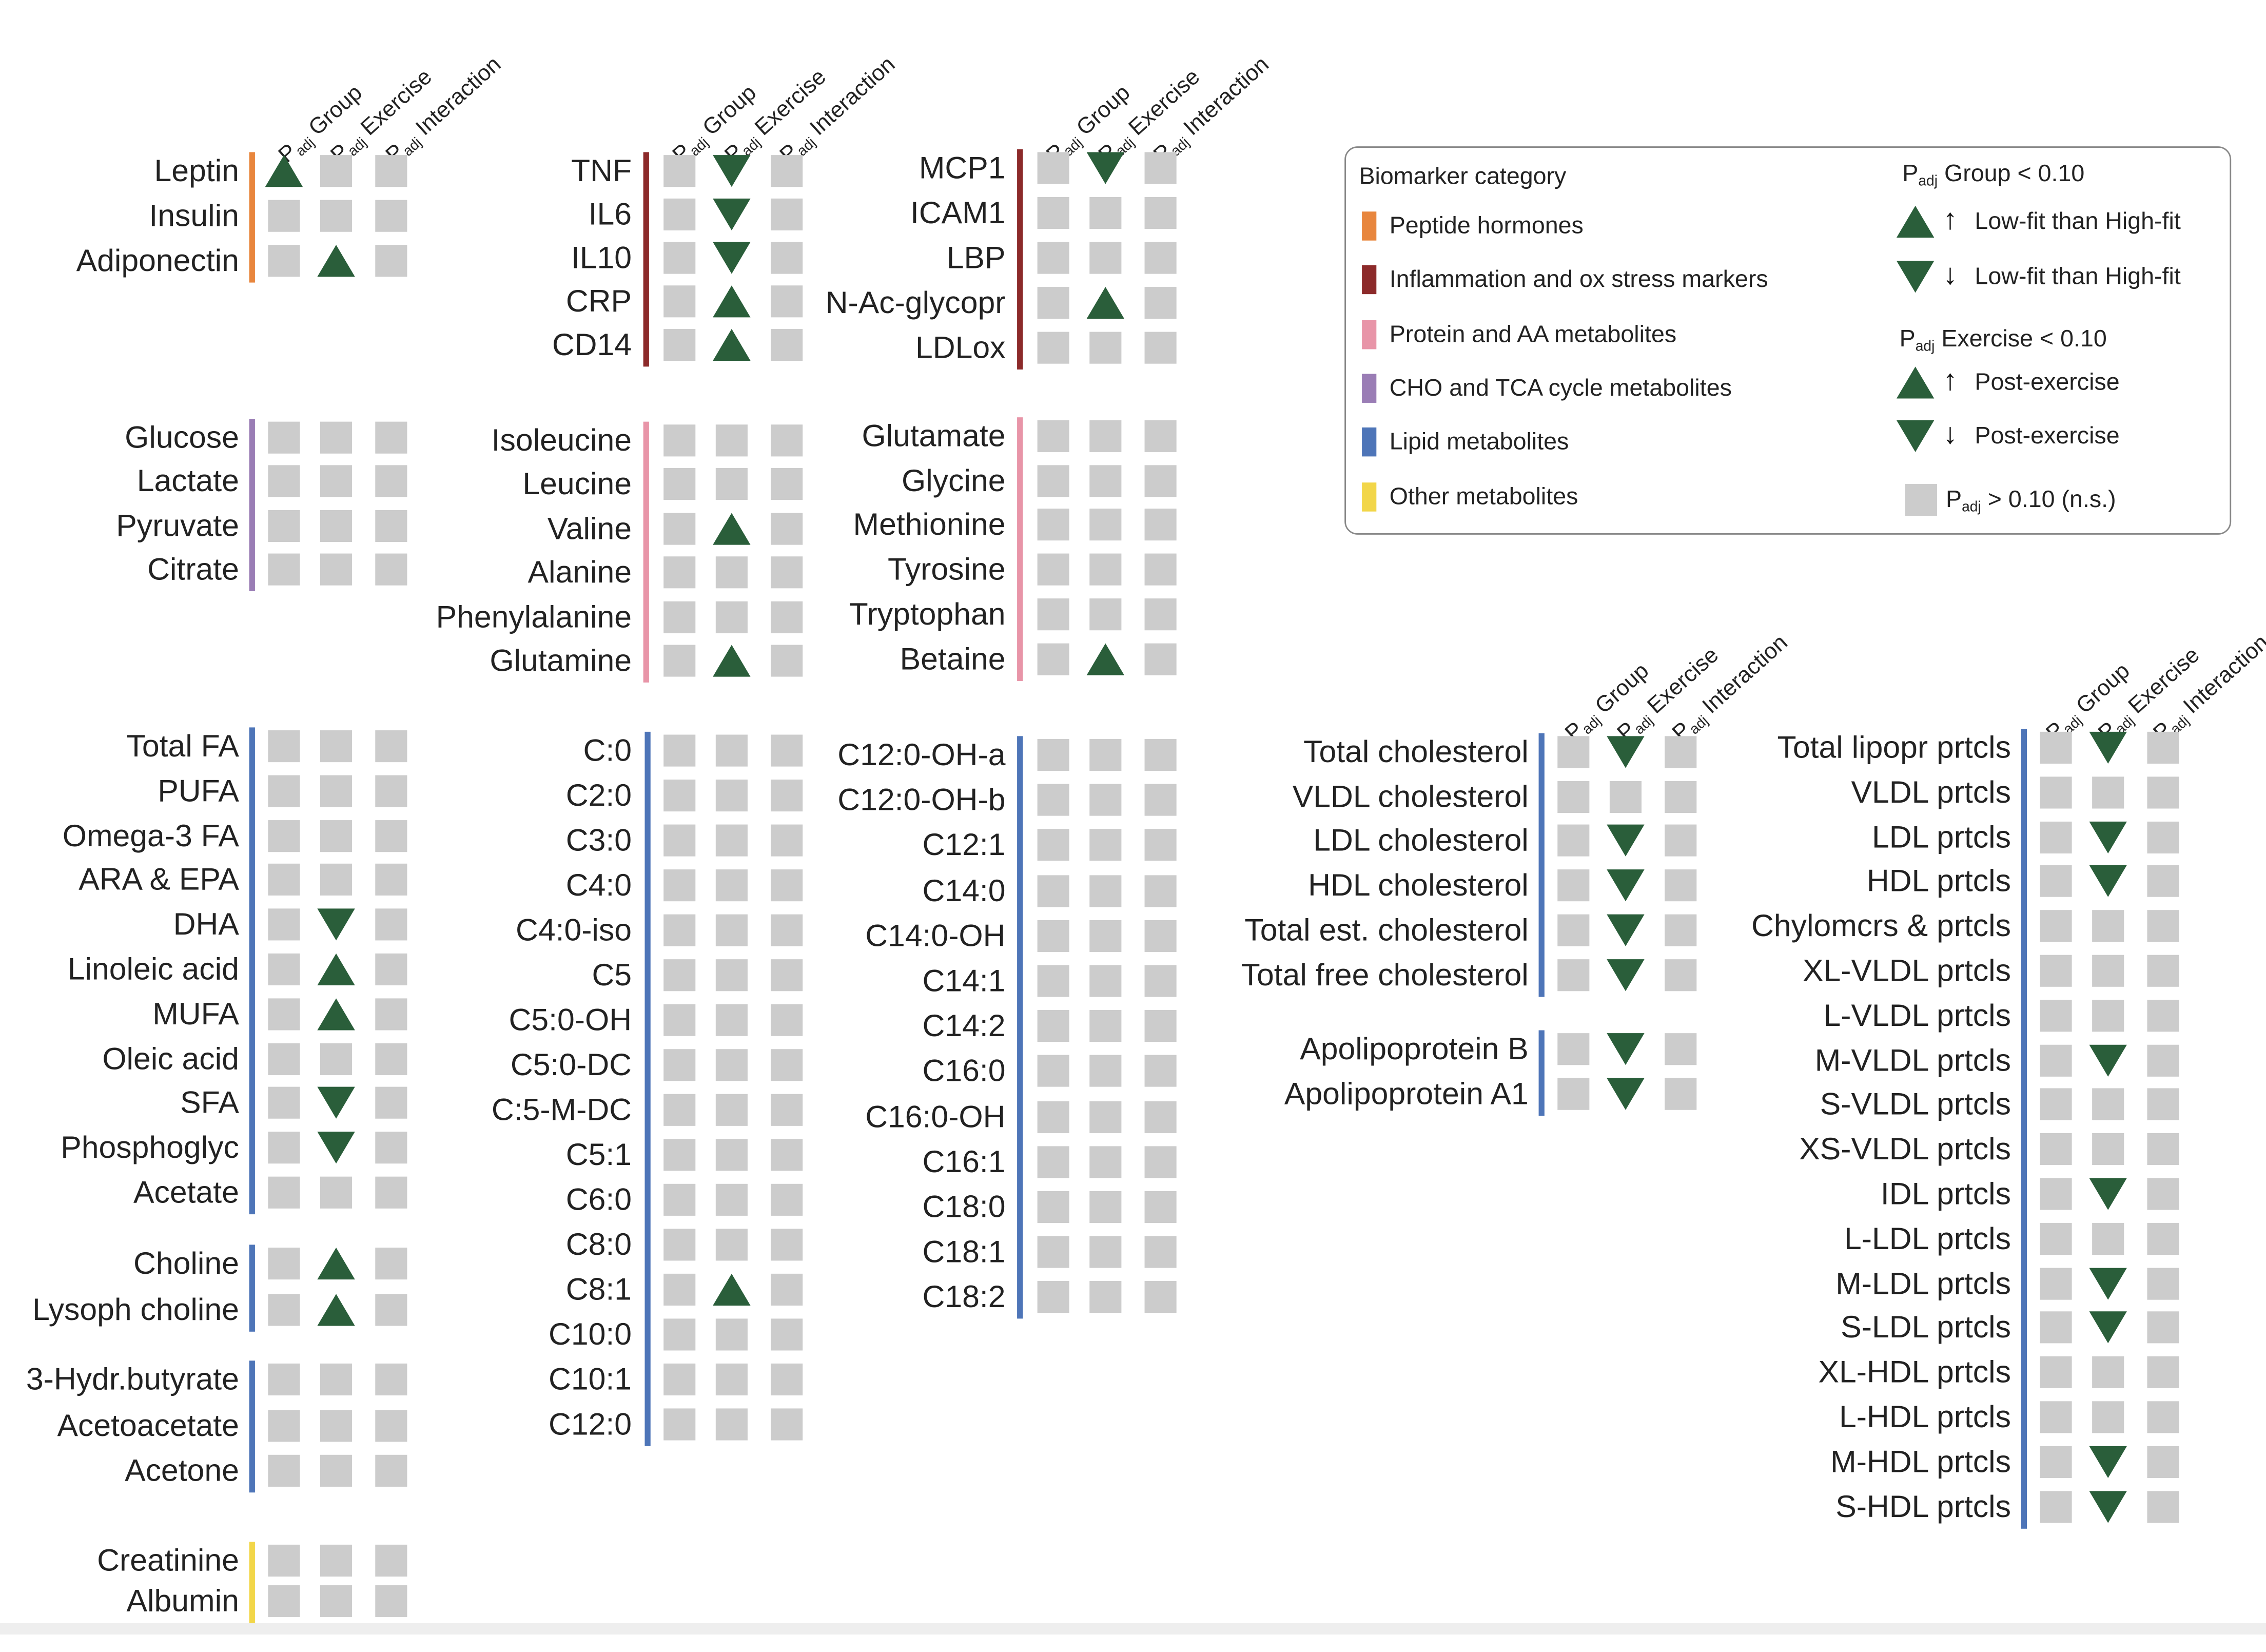 This screenshot has height=1652, width=2266. Describe the element at coordinates (1463, 177) in the screenshot. I see `legend-title: Biomarker category` at that location.